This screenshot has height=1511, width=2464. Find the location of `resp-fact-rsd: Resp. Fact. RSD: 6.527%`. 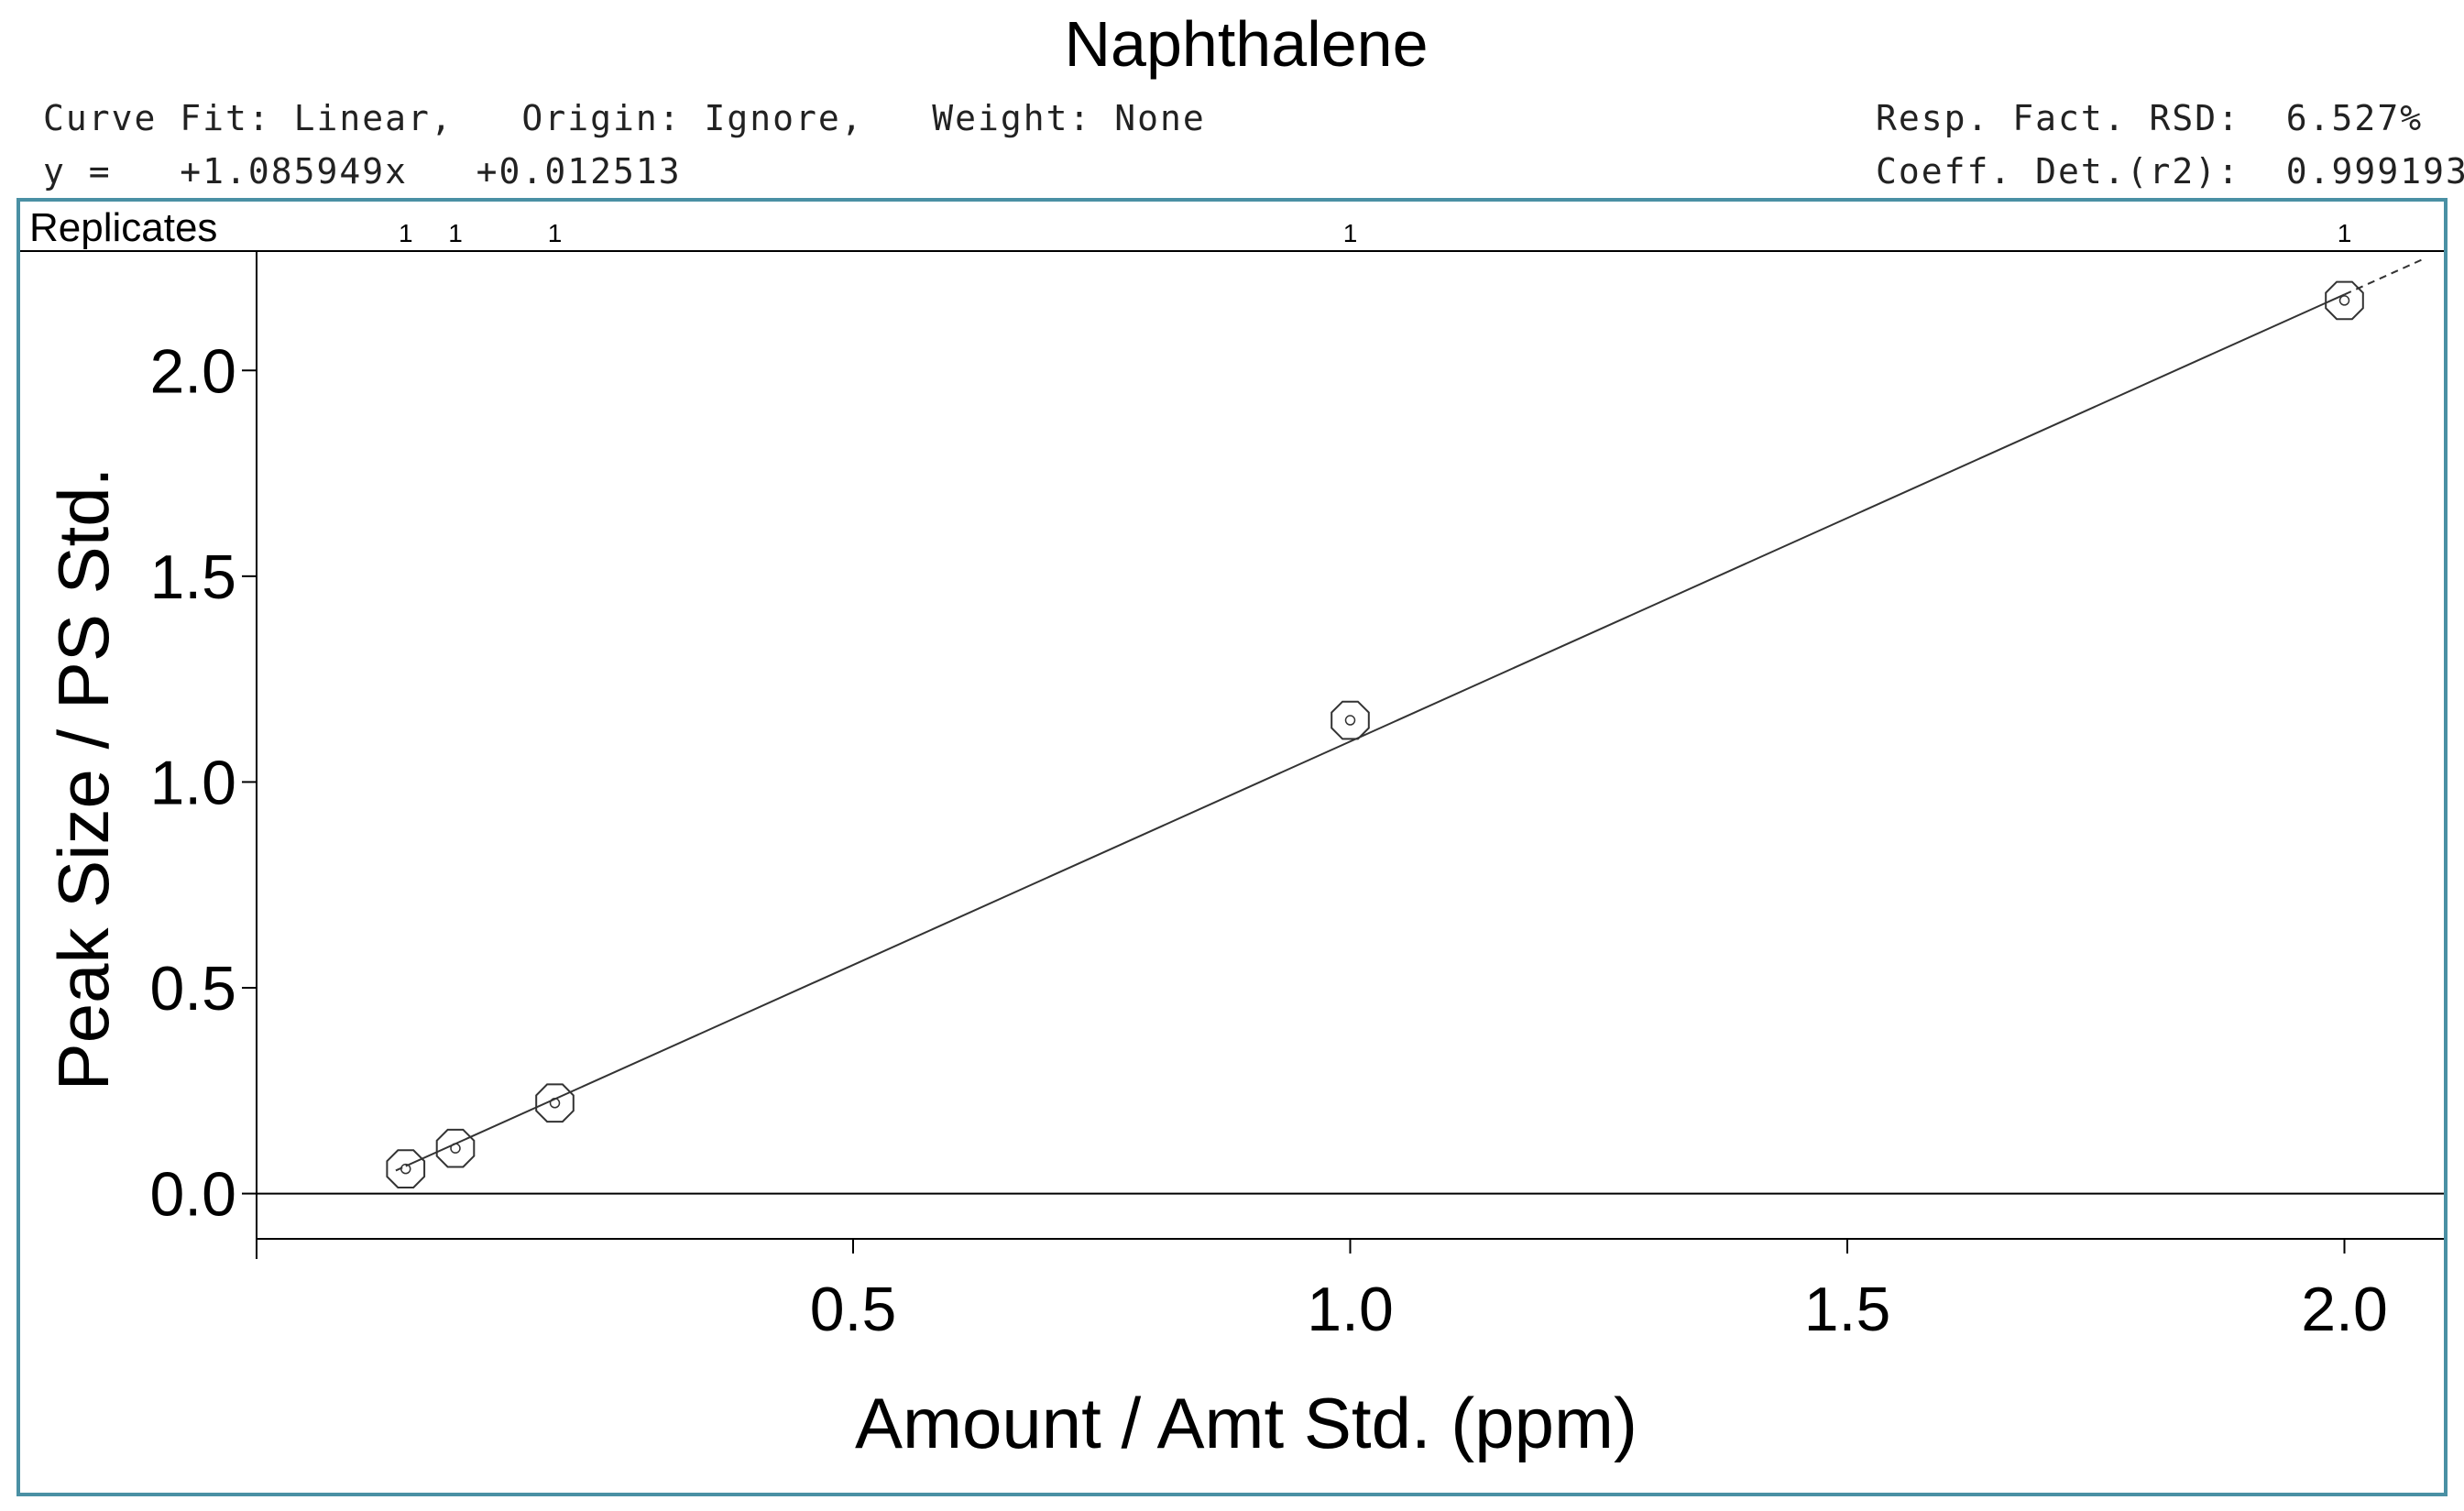

resp-fact-rsd: Resp. Fact. RSD: 6.527% is located at coordinates (2149, 118).